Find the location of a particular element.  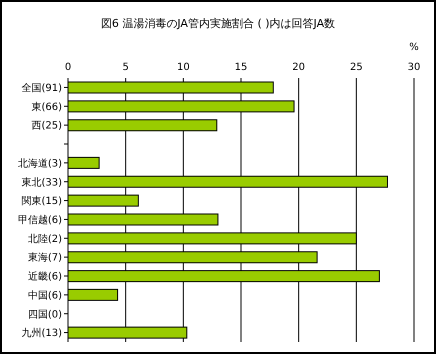

x-axis-title: % is located at coordinates (414, 47).